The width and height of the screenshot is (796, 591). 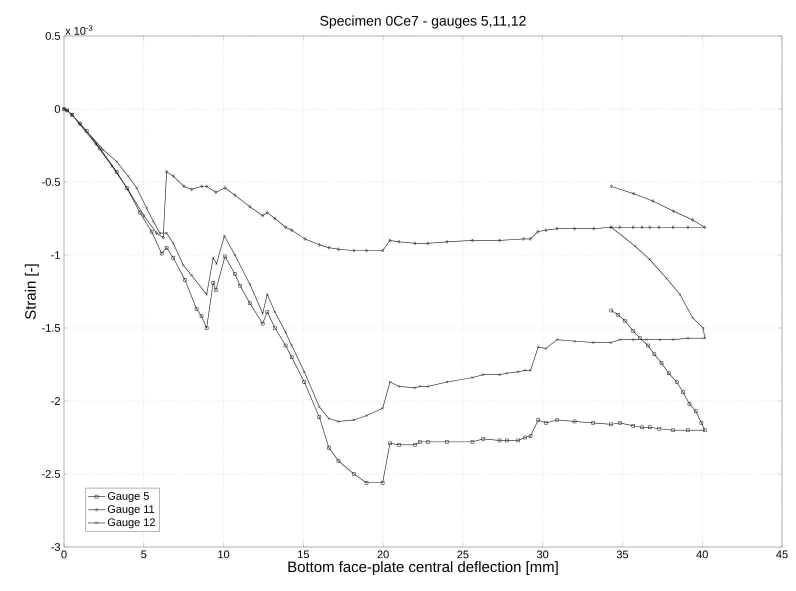 What do you see at coordinates (51, 182) in the screenshot?
I see `y-tick-label: -0.5` at bounding box center [51, 182].